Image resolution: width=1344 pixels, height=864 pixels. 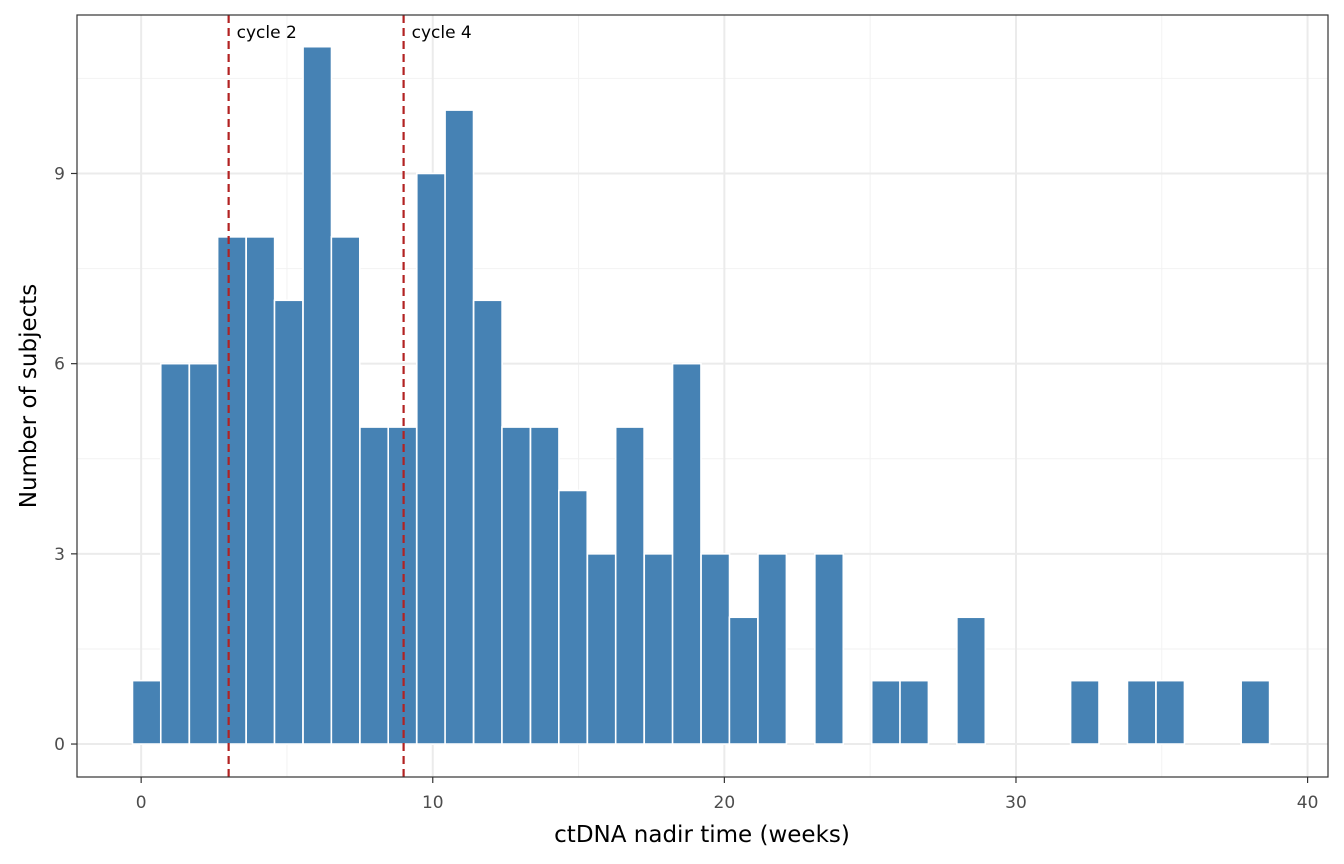 What do you see at coordinates (59, 174) in the screenshot?
I see `y-tick-label: 9` at bounding box center [59, 174].